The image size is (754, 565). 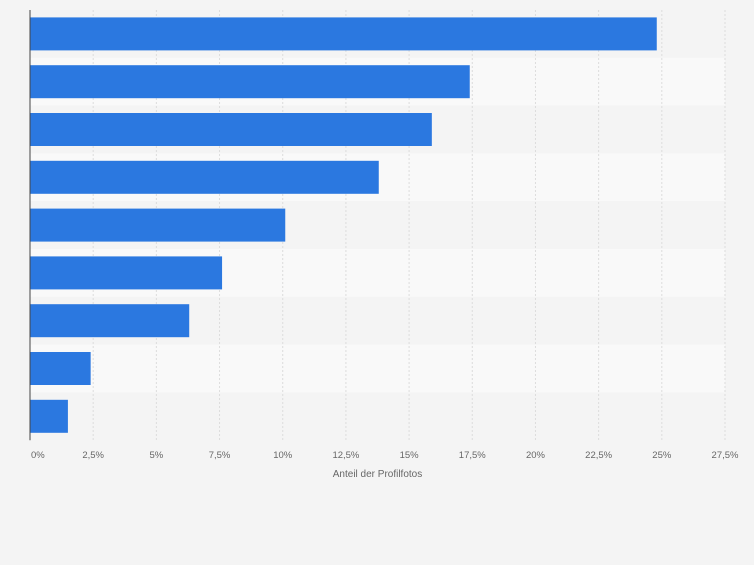 I want to click on x-tick-label: 2,5%, so click(x=93, y=455).